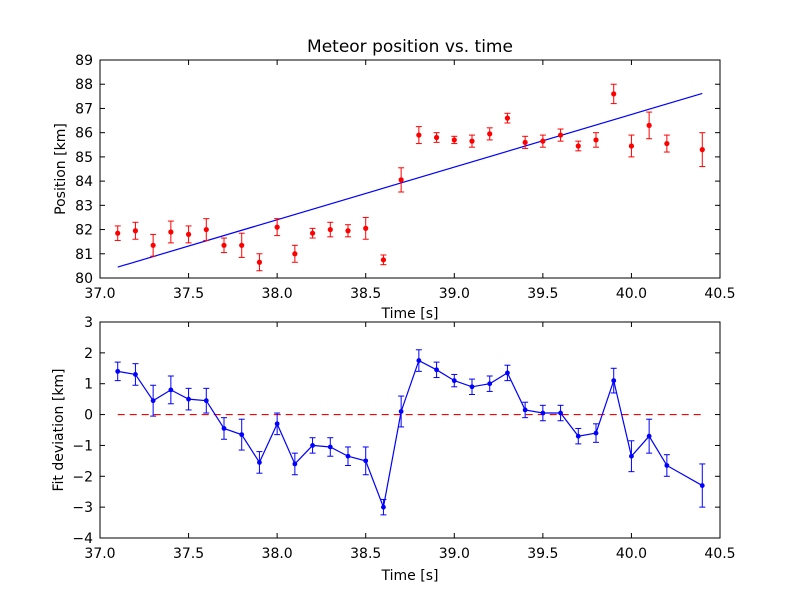  What do you see at coordinates (84, 279) in the screenshot?
I see `position-y-tick-label: 80` at bounding box center [84, 279].